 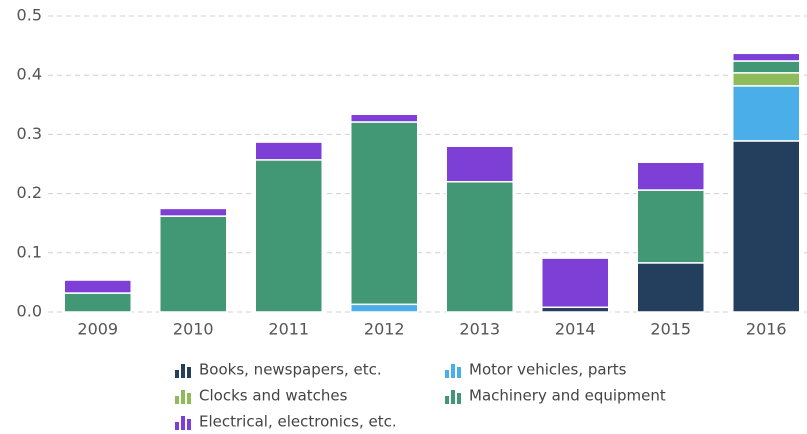 I want to click on y-tick-label: 0.2, so click(x=29, y=192).